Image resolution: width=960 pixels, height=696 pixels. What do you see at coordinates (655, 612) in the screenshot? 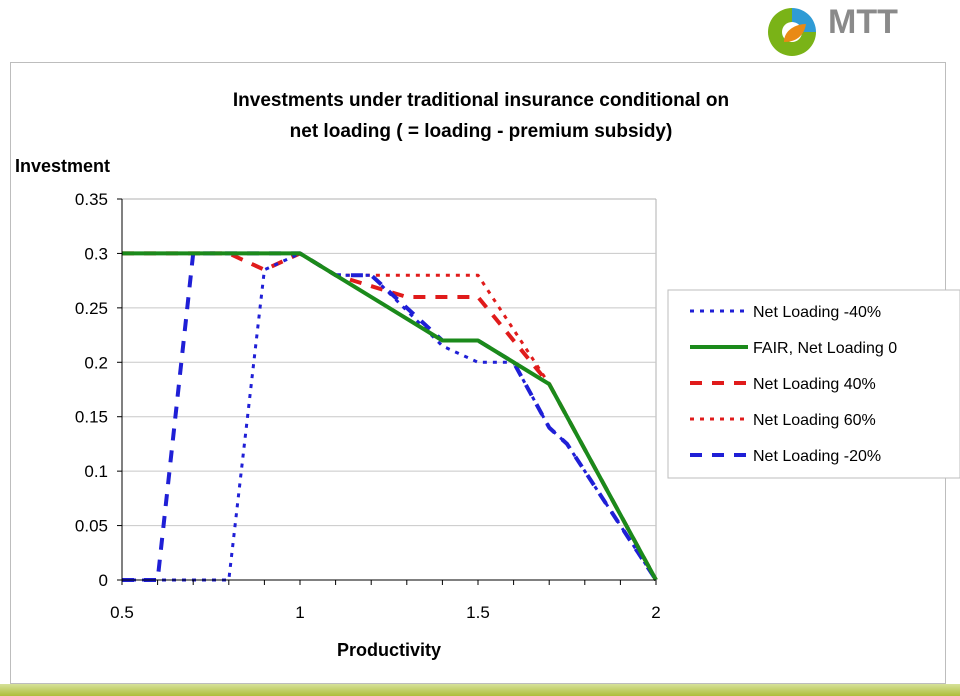
I see `x-tick-label: 2` at bounding box center [655, 612].